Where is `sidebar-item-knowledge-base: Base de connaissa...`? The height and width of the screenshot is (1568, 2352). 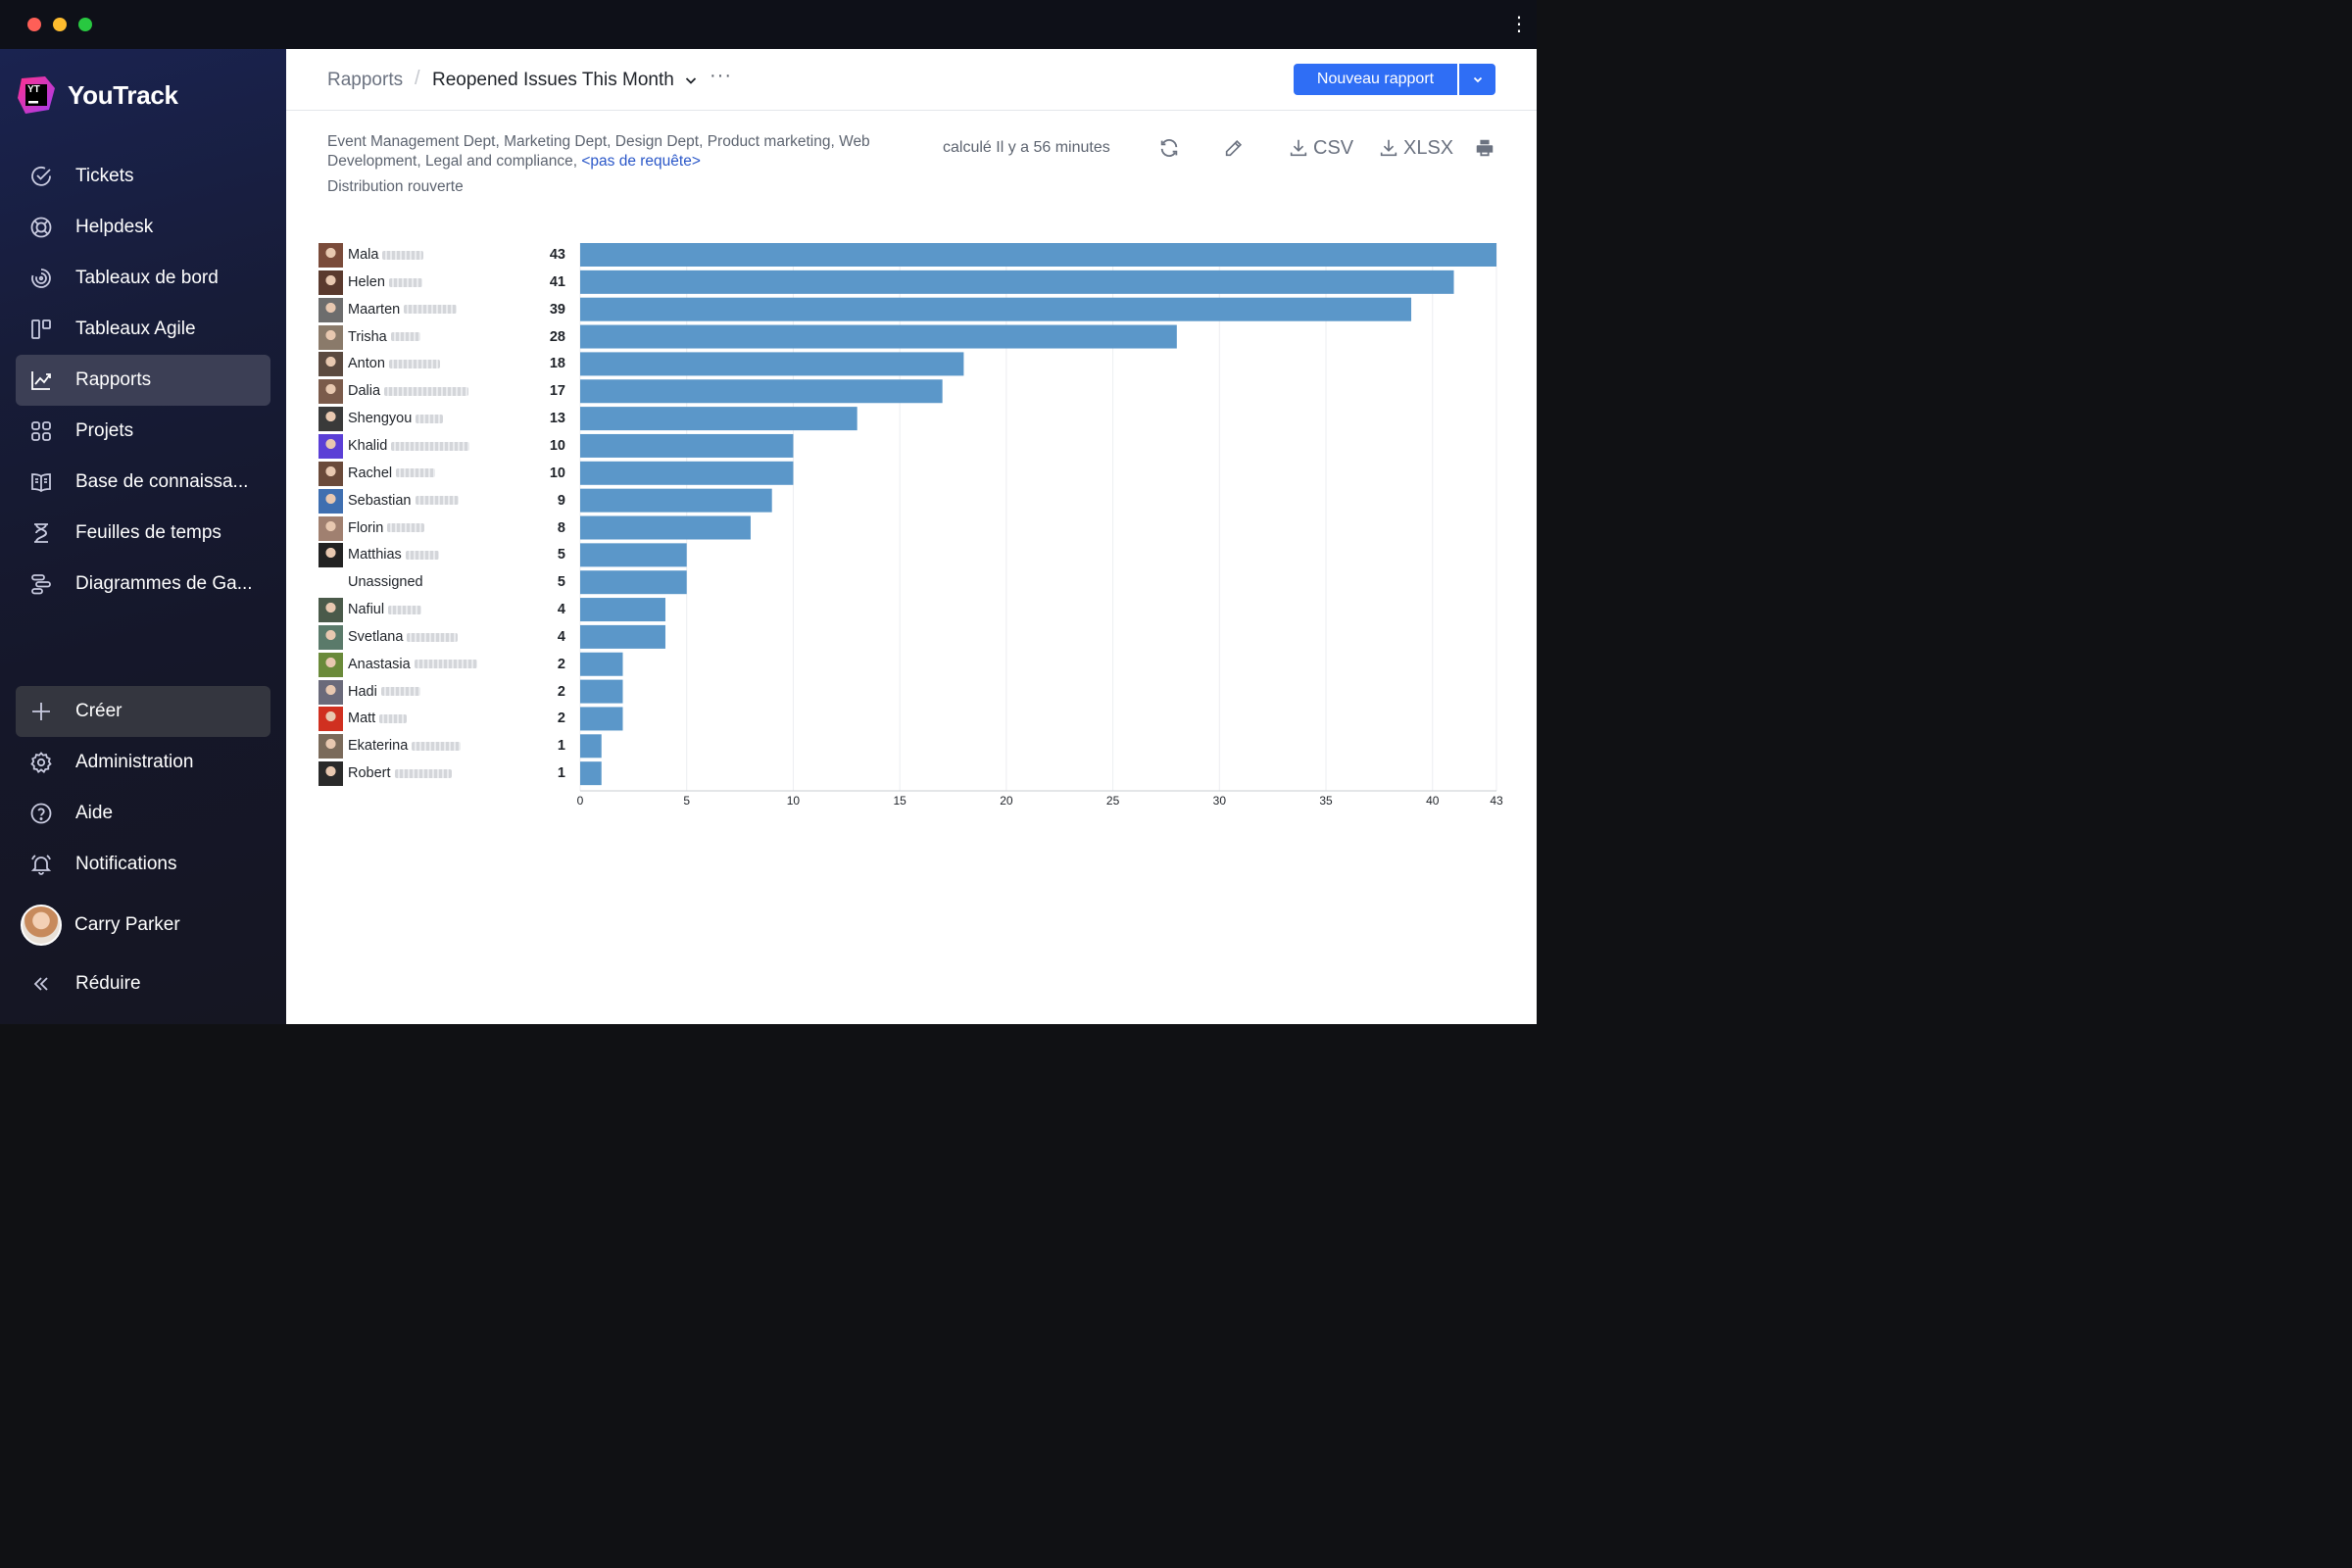 sidebar-item-knowledge-base: Base de connaissa... is located at coordinates (143, 482).